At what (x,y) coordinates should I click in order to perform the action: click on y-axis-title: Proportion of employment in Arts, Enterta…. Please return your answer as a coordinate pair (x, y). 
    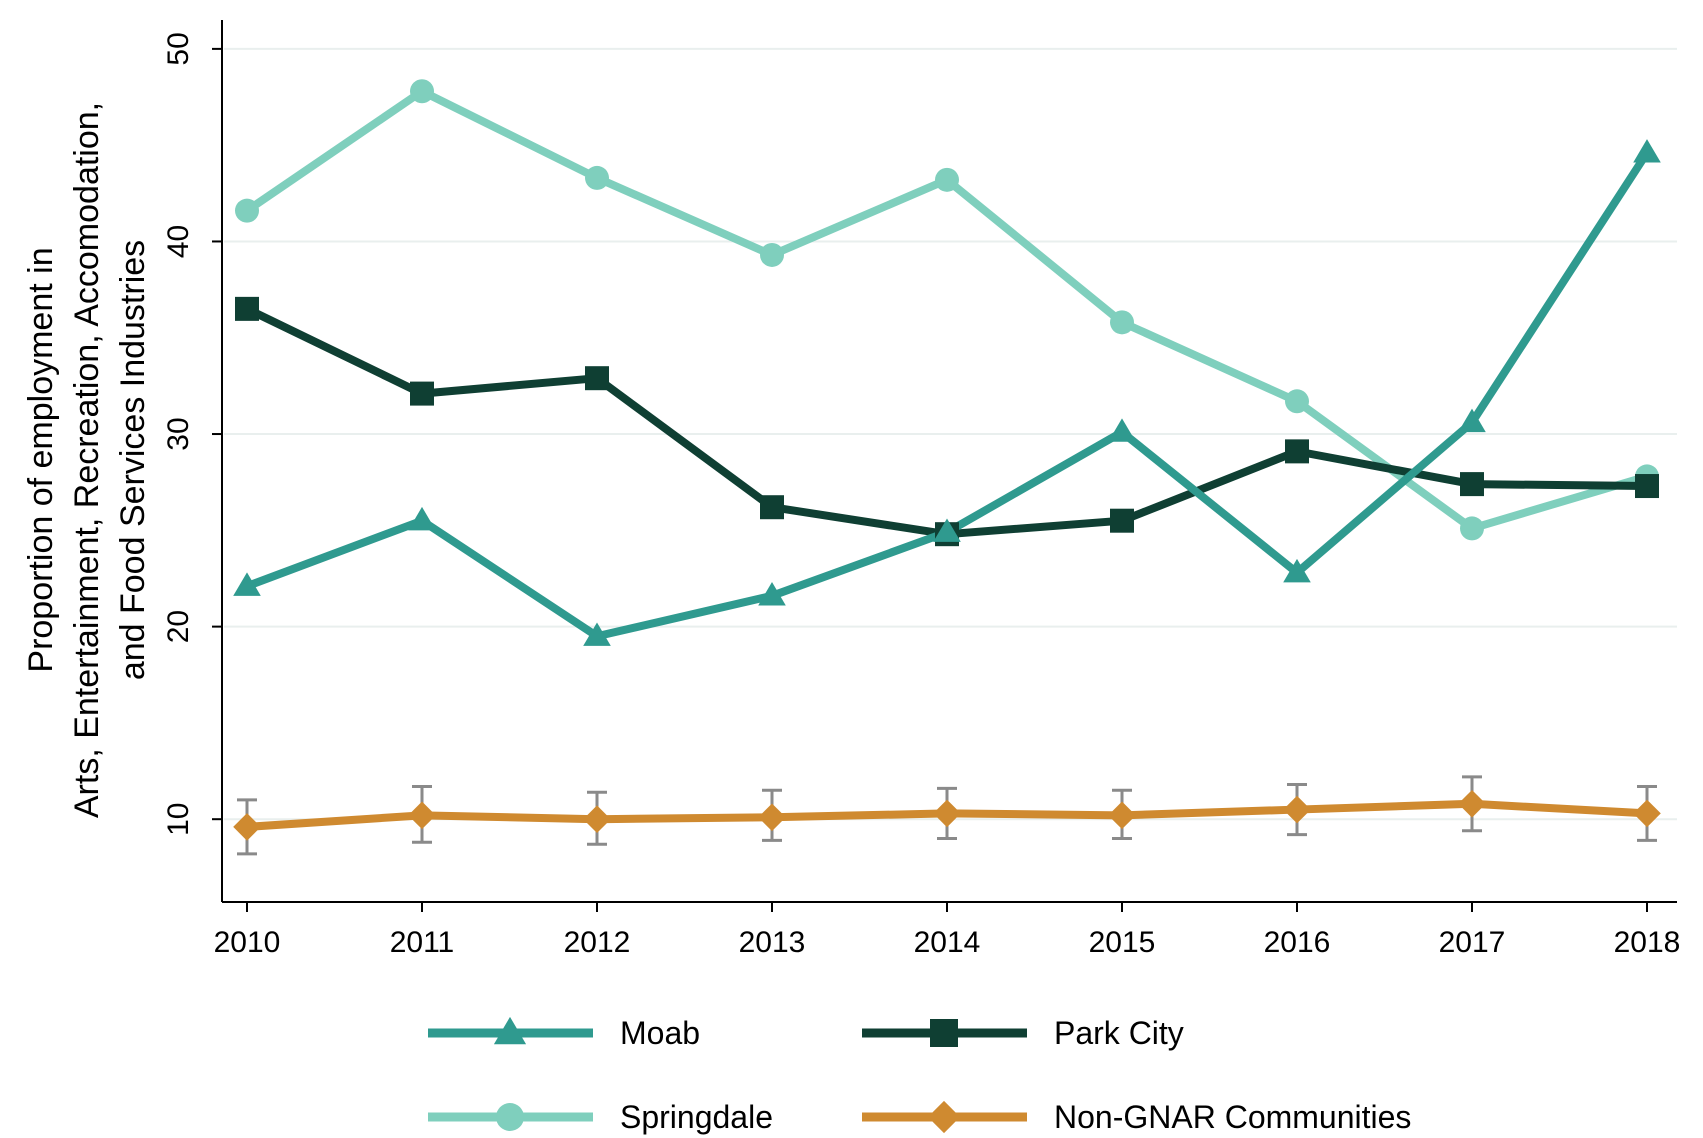
    Looking at the image, I should click on (87, 460).